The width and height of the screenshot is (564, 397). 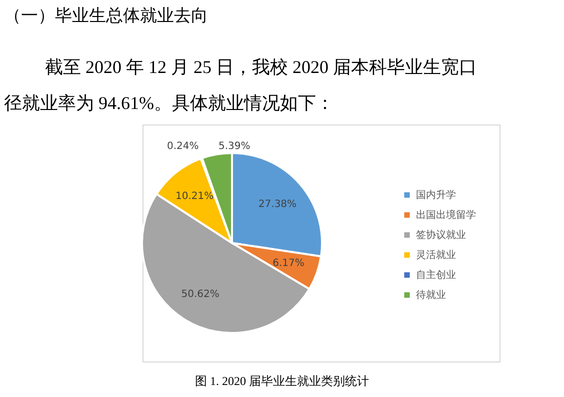 I want to click on chart-subtitle: 截至 2020 年 12 月 25 日，我校 2020 届本科毕业生宽口径就业率为 94.61%。具体就业情况如下：, so click(x=240, y=85).